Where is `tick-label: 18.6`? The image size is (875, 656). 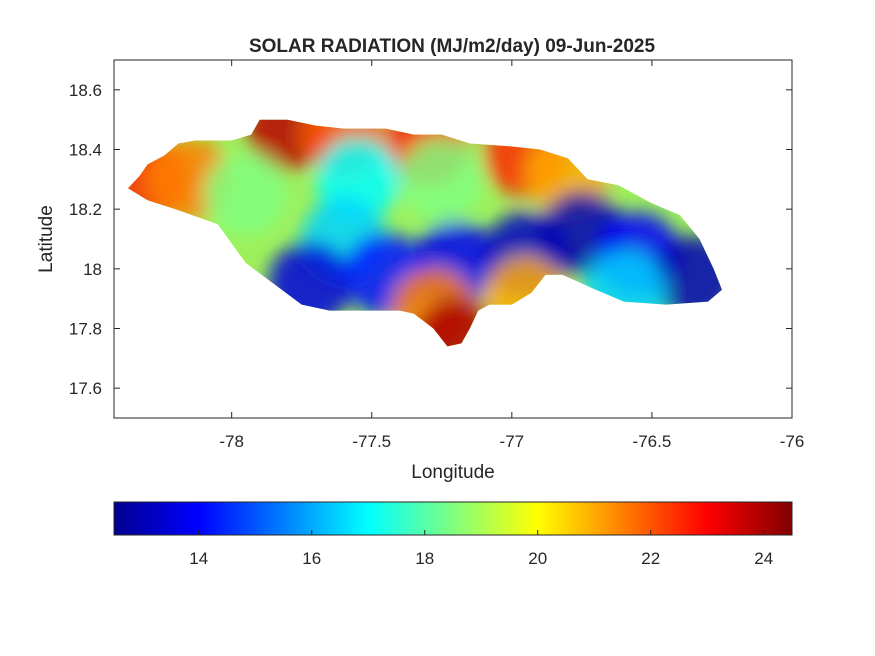
tick-label: 18.6 is located at coordinates (85, 90).